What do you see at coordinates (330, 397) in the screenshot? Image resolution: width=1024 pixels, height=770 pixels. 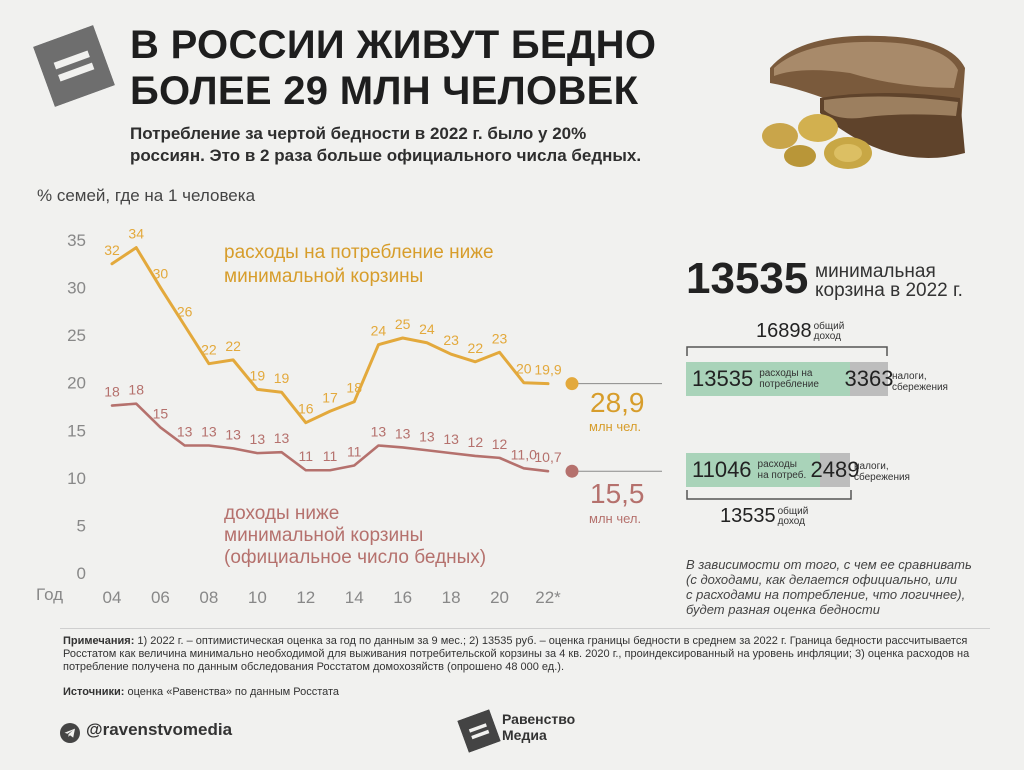 I see `data-label: 17` at bounding box center [330, 397].